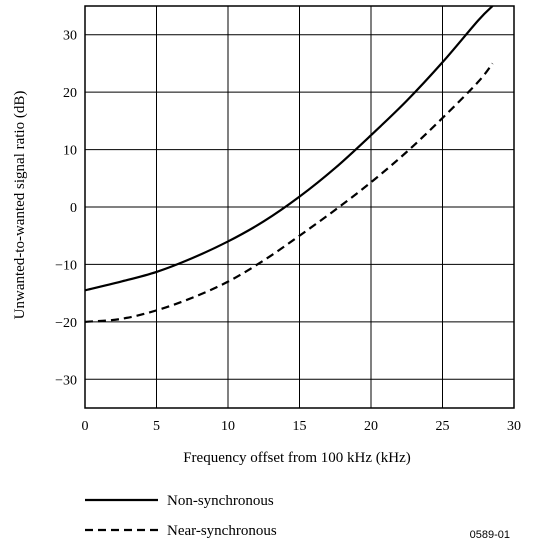 This screenshot has width=534, height=550. I want to click on x-tick-label: 0, so click(85, 426).